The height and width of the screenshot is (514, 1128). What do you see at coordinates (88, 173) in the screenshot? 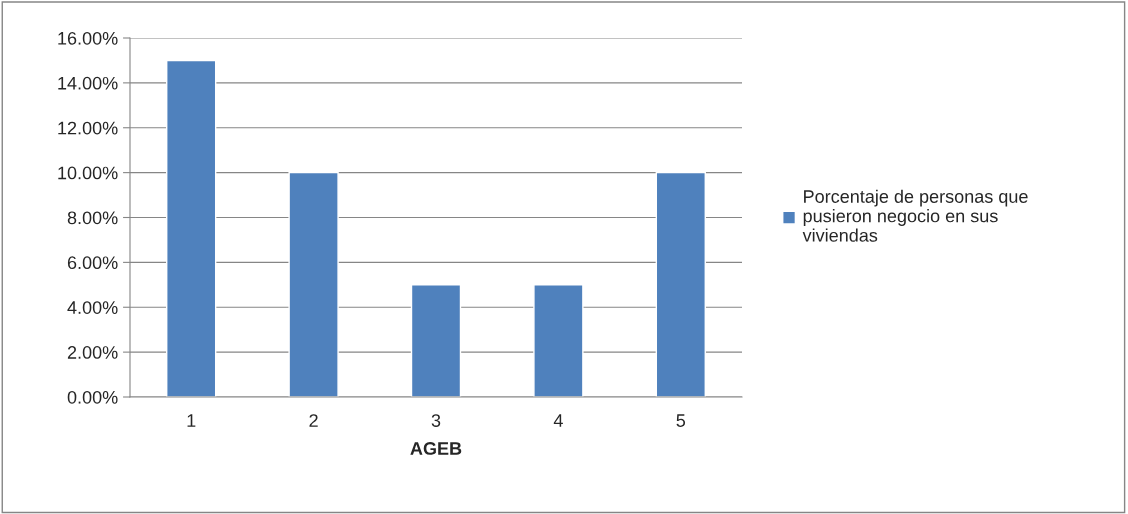
I see `y-tick-label: 10.00%` at bounding box center [88, 173].